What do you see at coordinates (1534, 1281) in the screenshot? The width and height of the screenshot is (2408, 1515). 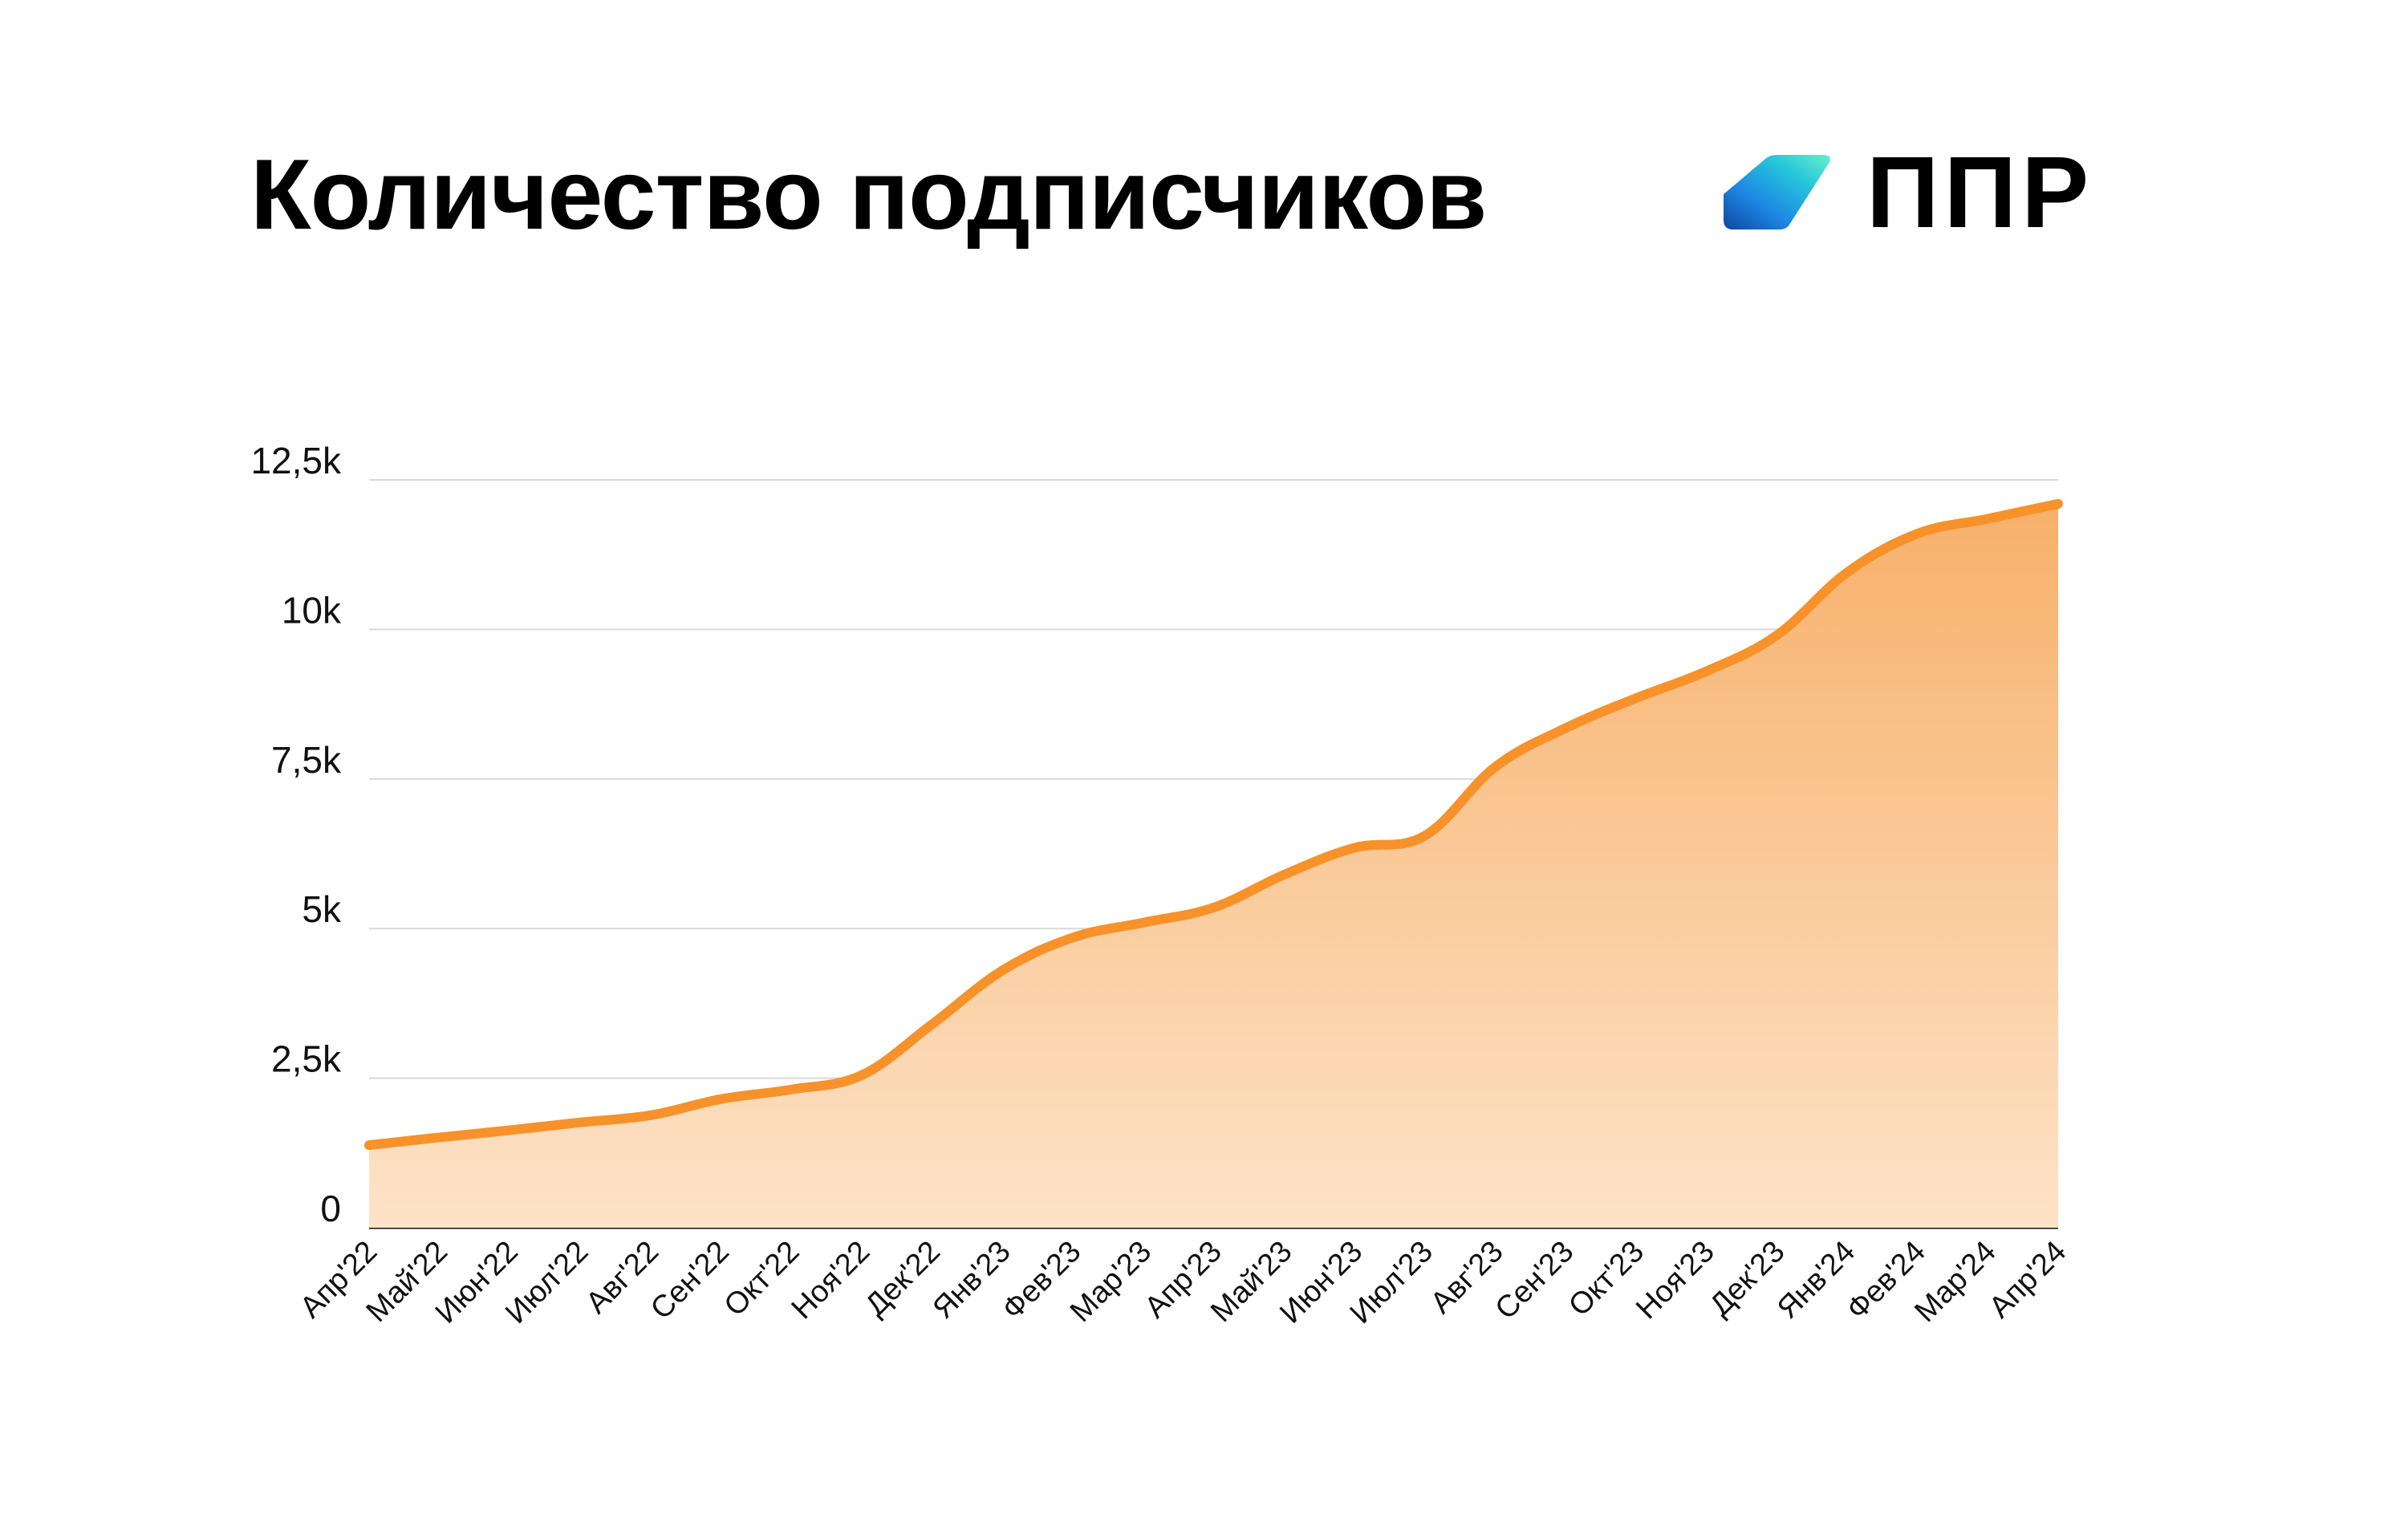 I see `x-tick-label: Сен'23` at bounding box center [1534, 1281].